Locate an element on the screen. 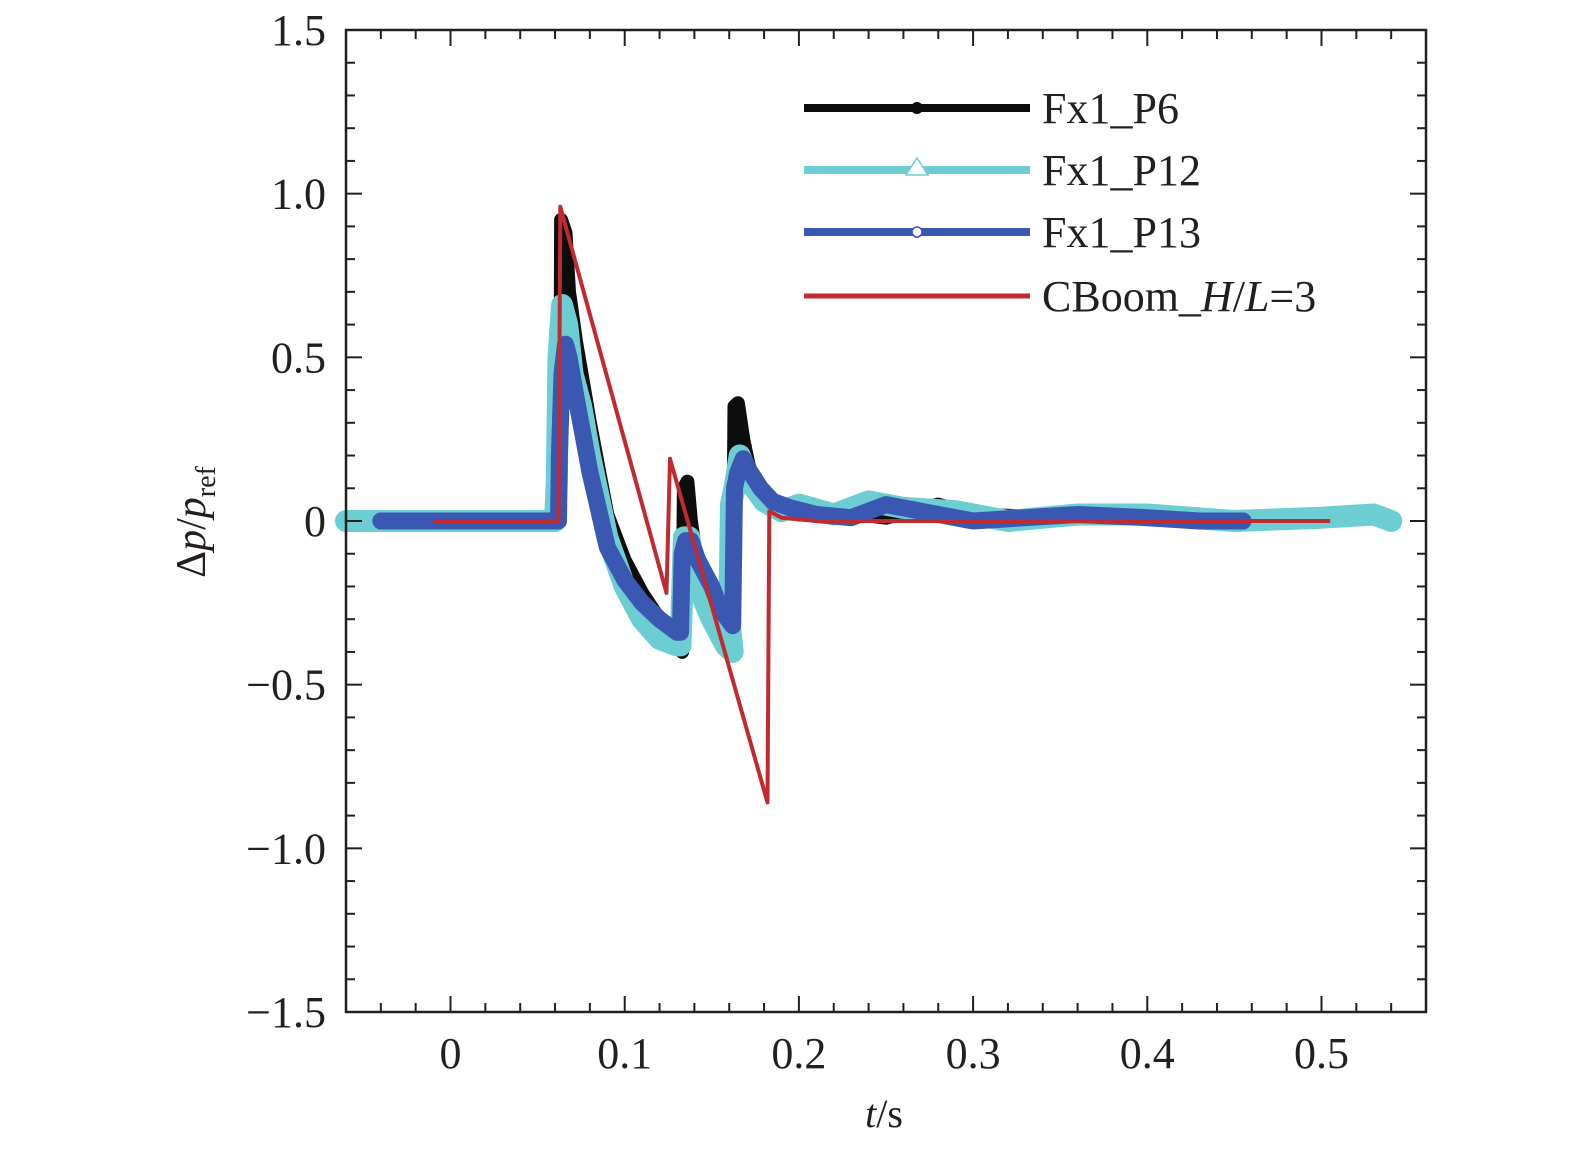  y-tick-label: −0.5 is located at coordinates (286, 685).